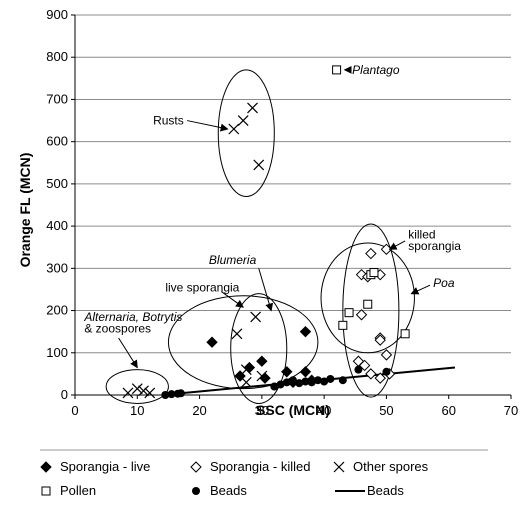 This screenshot has height=509, width=520. What do you see at coordinates (57, 352) in the screenshot?
I see `y-tick-label: 100` at bounding box center [57, 352].